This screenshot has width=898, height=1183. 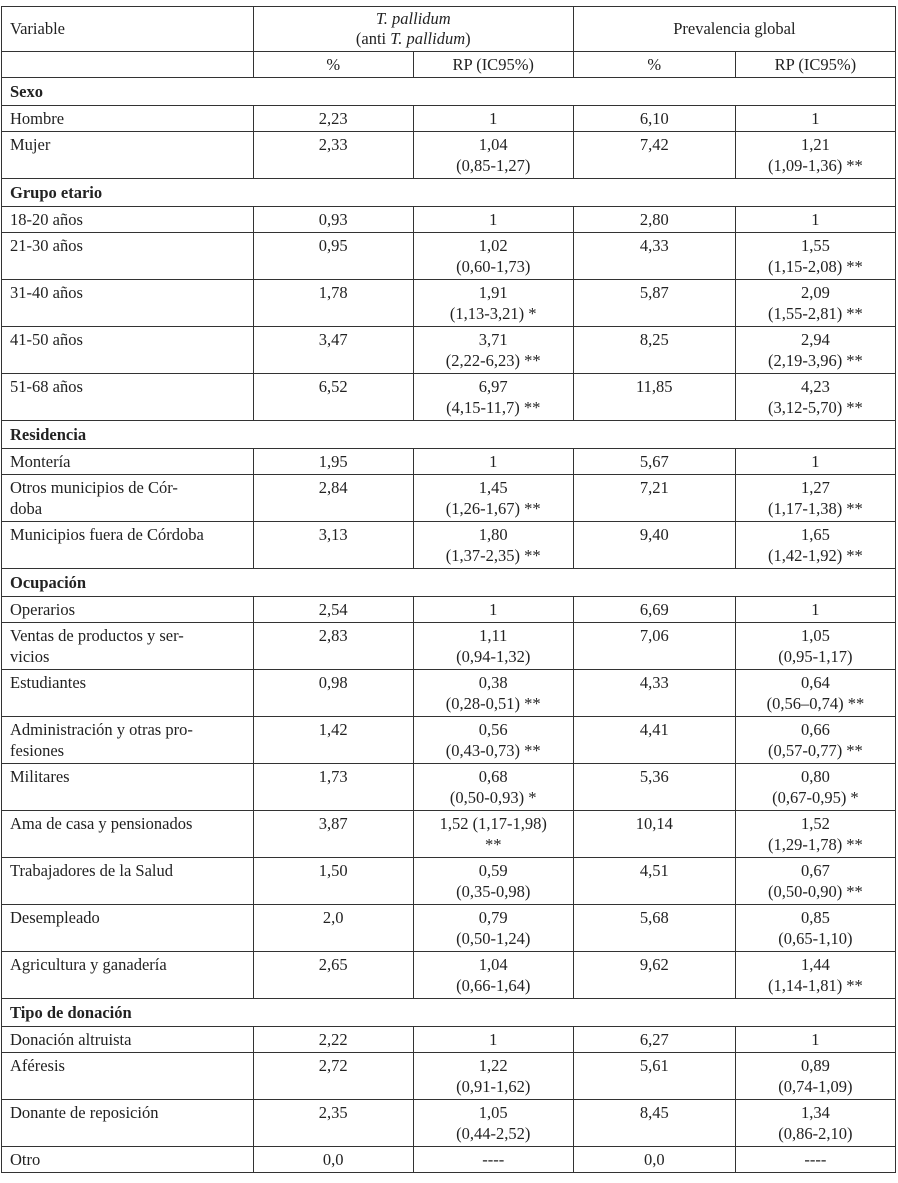 I want to click on variable-cell: Donación altruista, so click(x=127, y=1039).